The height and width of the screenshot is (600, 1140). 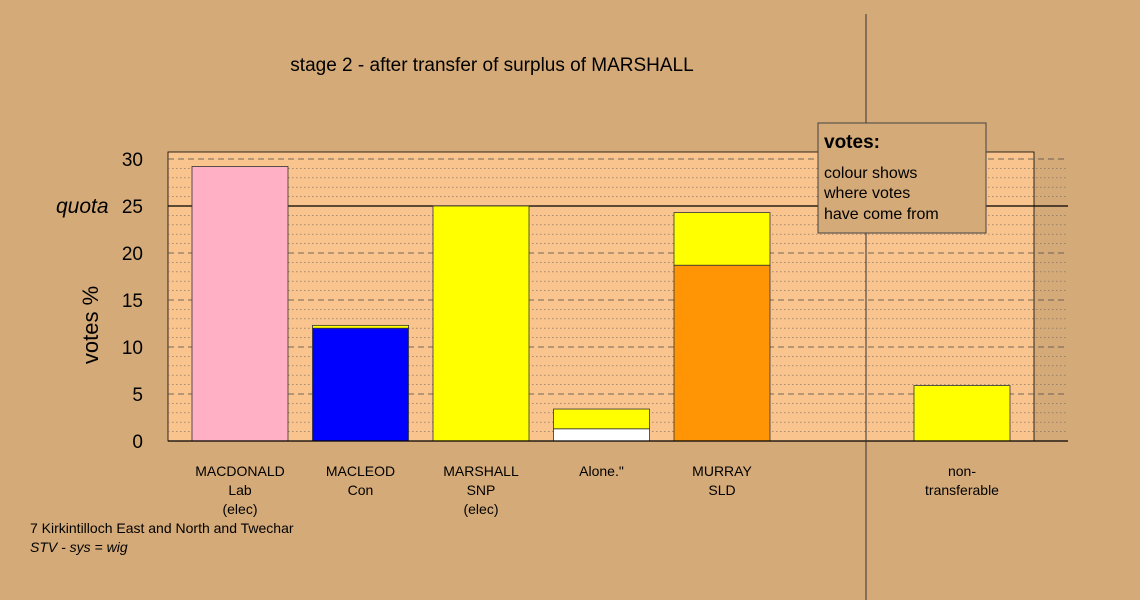 I want to click on legend-box, so click(x=902, y=178).